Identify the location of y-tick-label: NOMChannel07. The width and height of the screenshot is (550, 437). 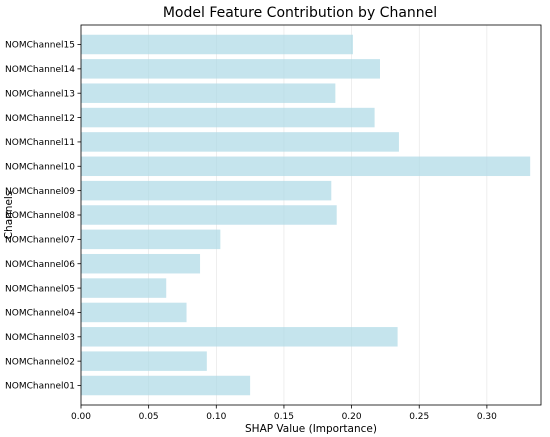
(40, 241).